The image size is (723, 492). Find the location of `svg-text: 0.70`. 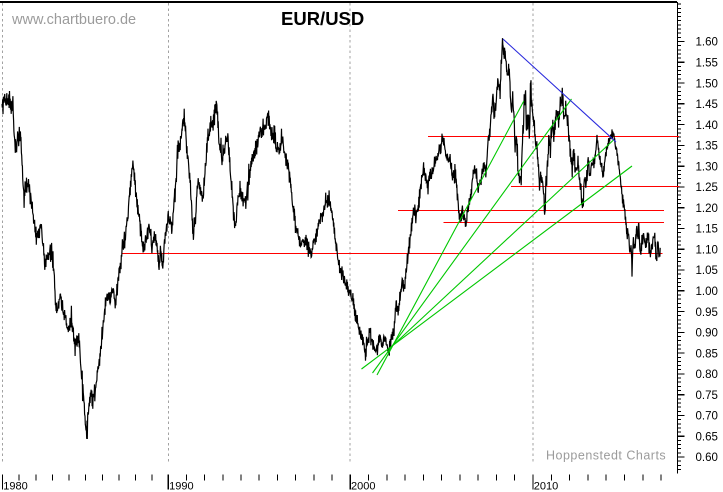

svg-text: 0.70 is located at coordinates (707, 417).